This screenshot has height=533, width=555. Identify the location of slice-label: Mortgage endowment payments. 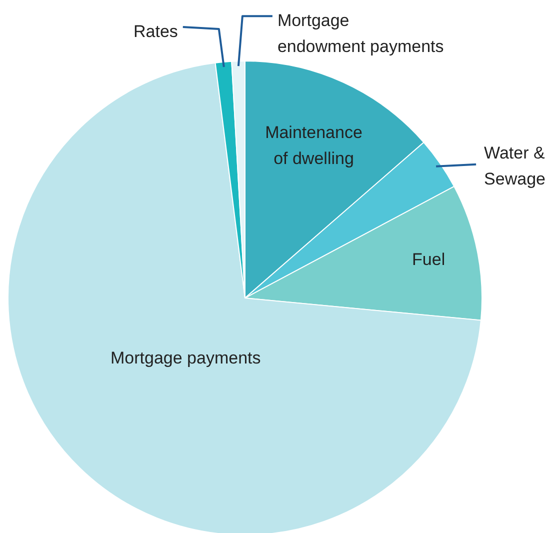
(360, 34).